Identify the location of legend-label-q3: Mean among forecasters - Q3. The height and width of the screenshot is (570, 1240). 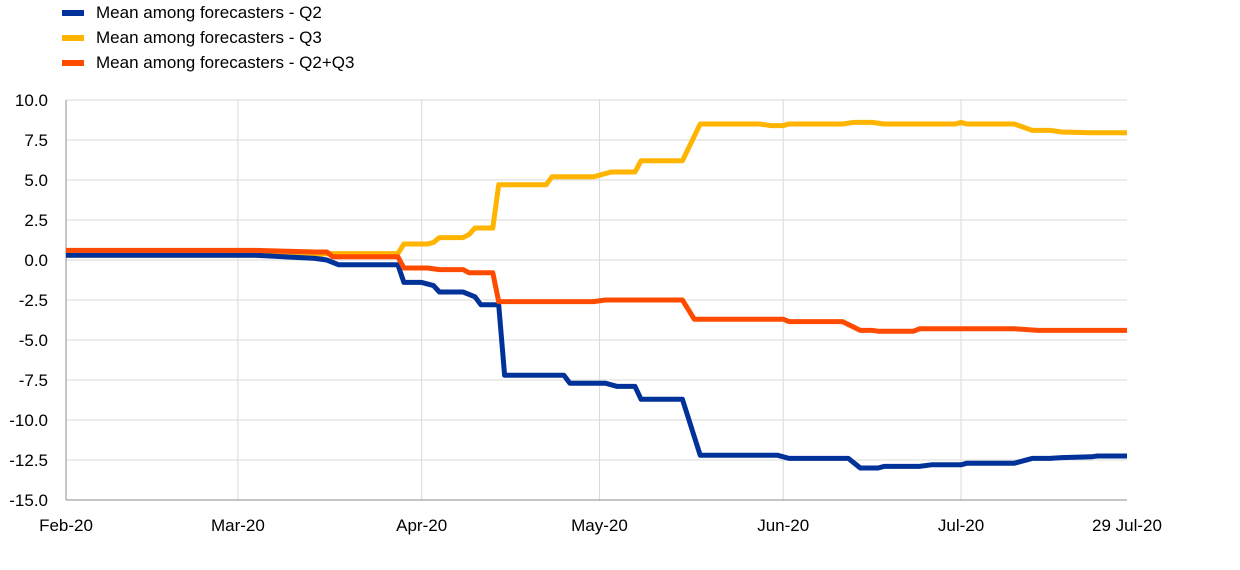
(209, 37).